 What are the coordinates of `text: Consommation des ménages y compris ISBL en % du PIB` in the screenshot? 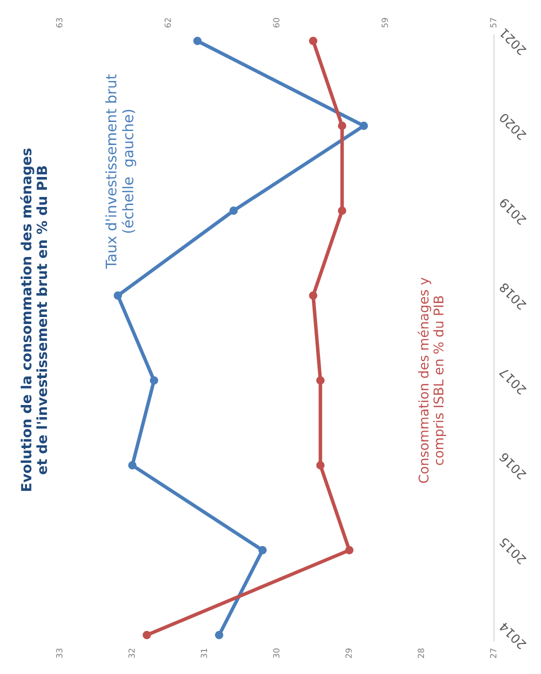 It's located at (432, 380).